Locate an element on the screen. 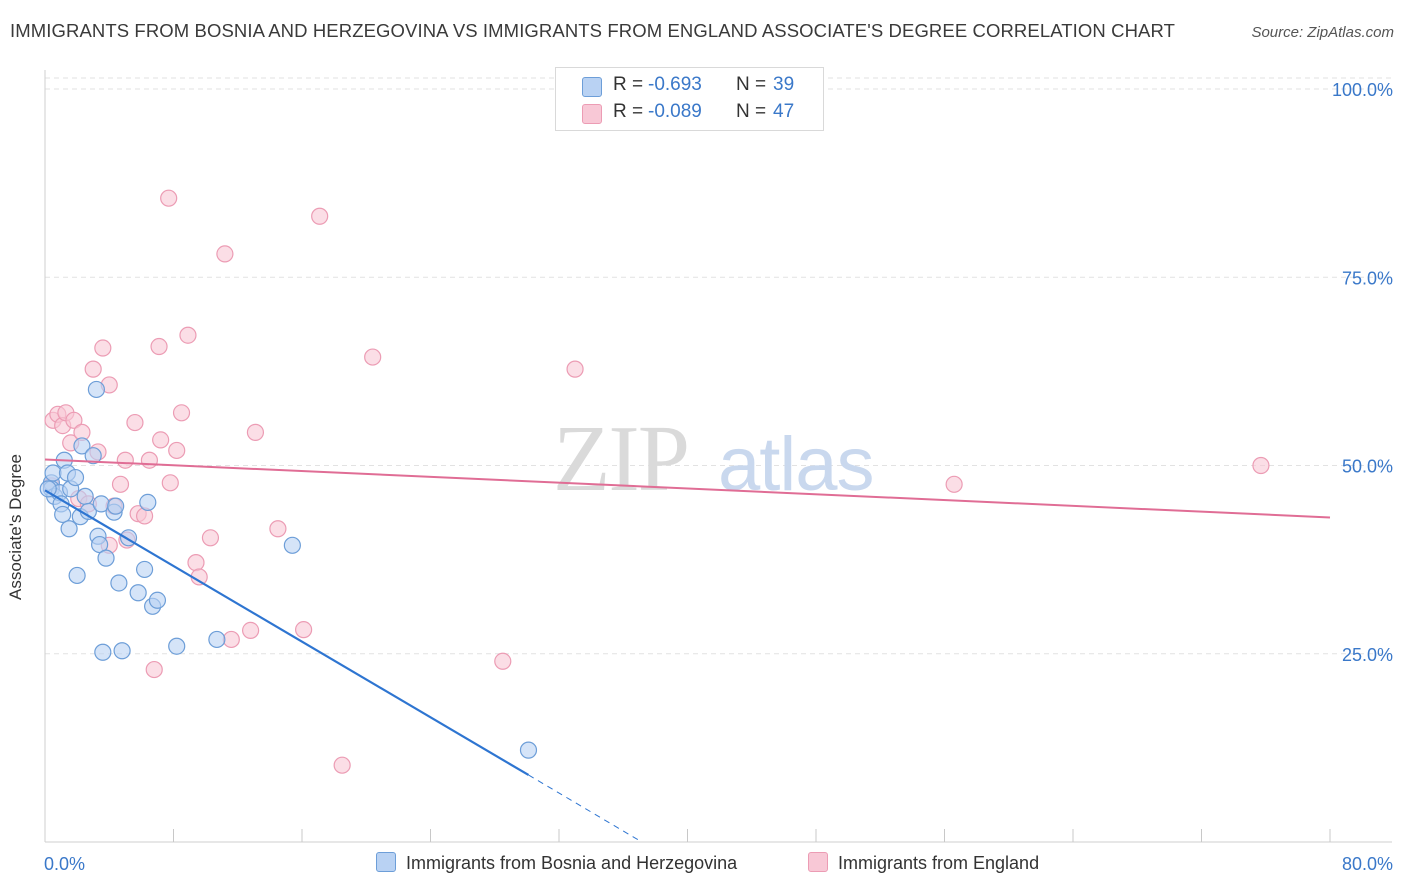 Image resolution: width=1406 pixels, height=892 pixels. legend-r-value: -0.089 is located at coordinates (675, 111).